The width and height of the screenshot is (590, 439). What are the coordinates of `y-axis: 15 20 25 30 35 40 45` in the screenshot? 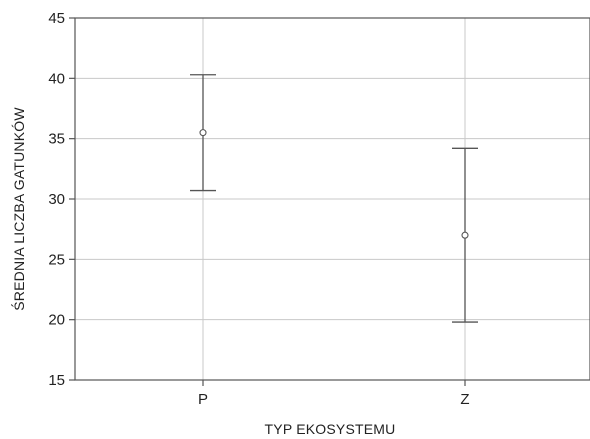 It's located at (61, 199).